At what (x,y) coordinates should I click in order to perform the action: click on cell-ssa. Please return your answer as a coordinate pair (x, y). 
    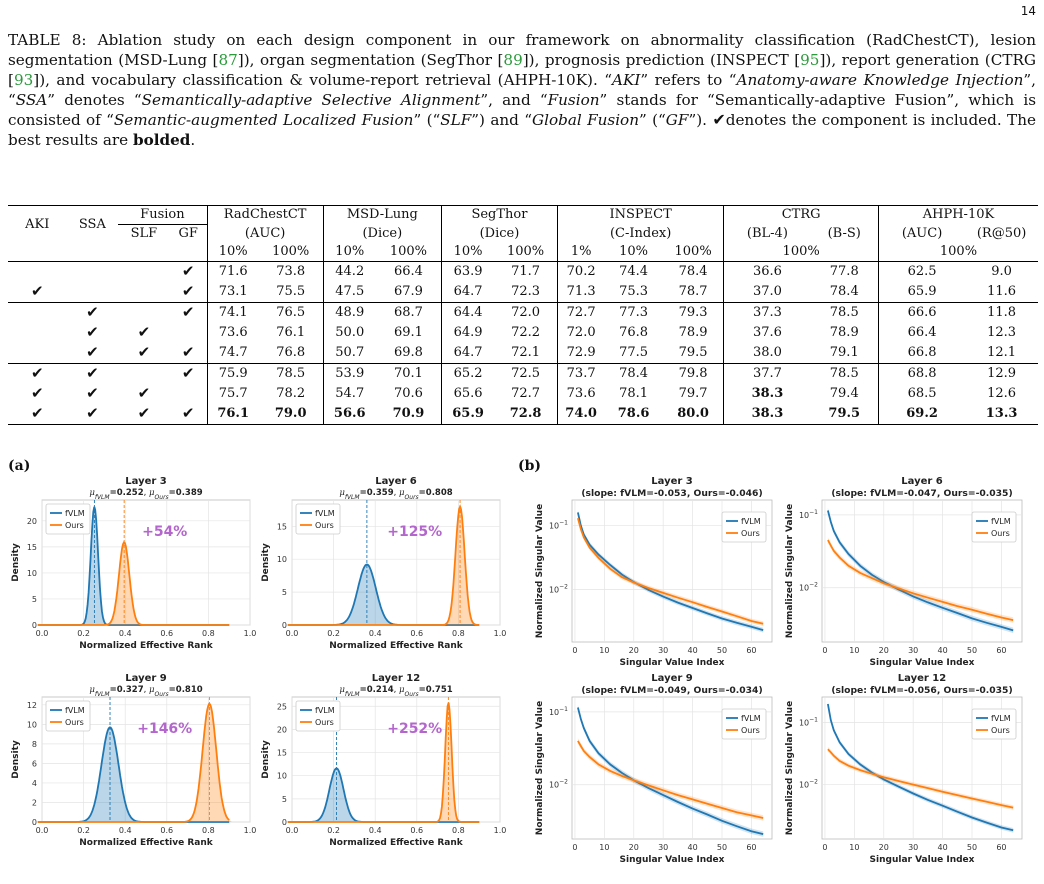
    Looking at the image, I should click on (92, 271).